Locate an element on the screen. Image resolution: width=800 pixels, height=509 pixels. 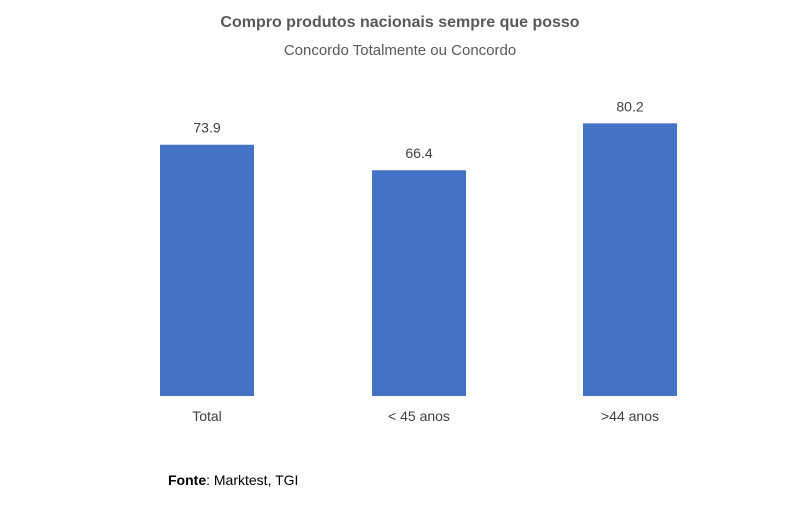
source-note: Fonte: Marktest, TGI is located at coordinates (233, 480).